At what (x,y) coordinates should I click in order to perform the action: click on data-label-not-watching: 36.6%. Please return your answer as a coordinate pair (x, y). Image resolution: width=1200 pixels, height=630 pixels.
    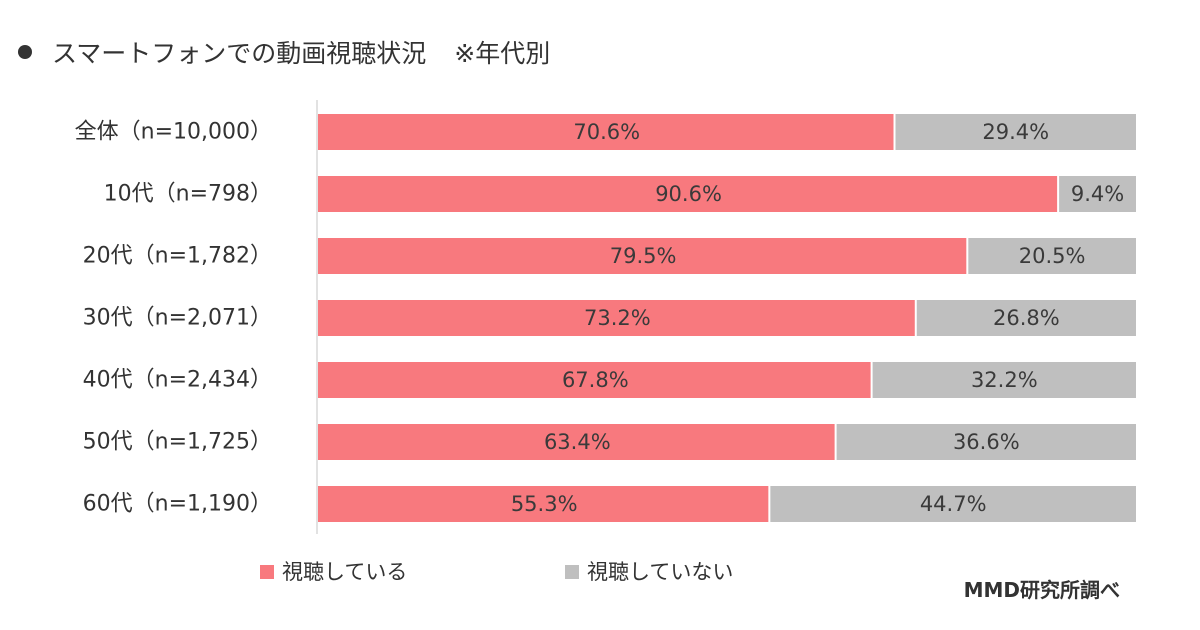
    Looking at the image, I should click on (986, 442).